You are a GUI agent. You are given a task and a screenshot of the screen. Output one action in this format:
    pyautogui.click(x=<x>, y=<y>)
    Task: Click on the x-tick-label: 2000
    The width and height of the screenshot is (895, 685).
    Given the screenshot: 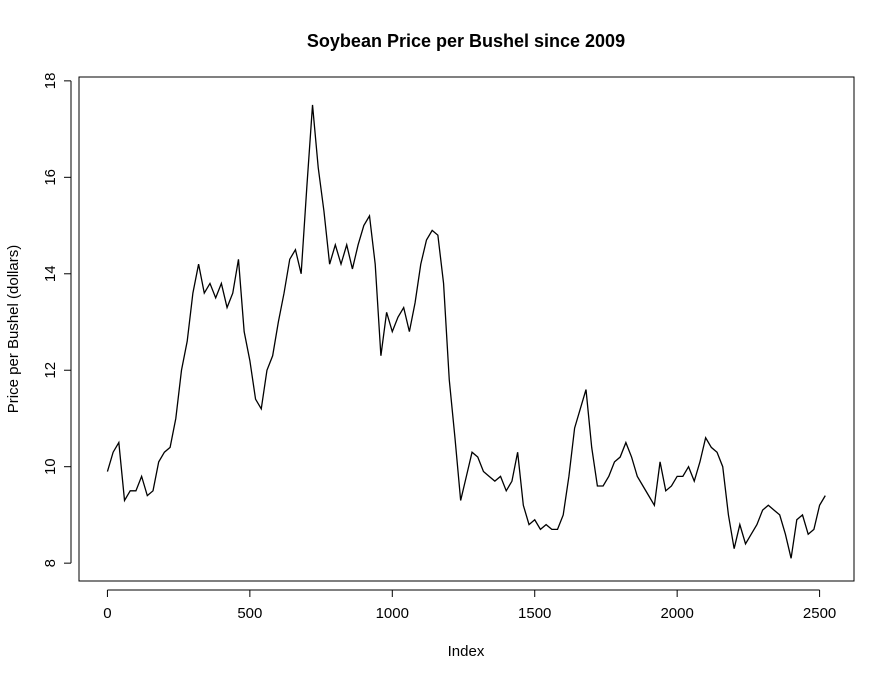 What is the action you would take?
    pyautogui.click(x=676, y=613)
    